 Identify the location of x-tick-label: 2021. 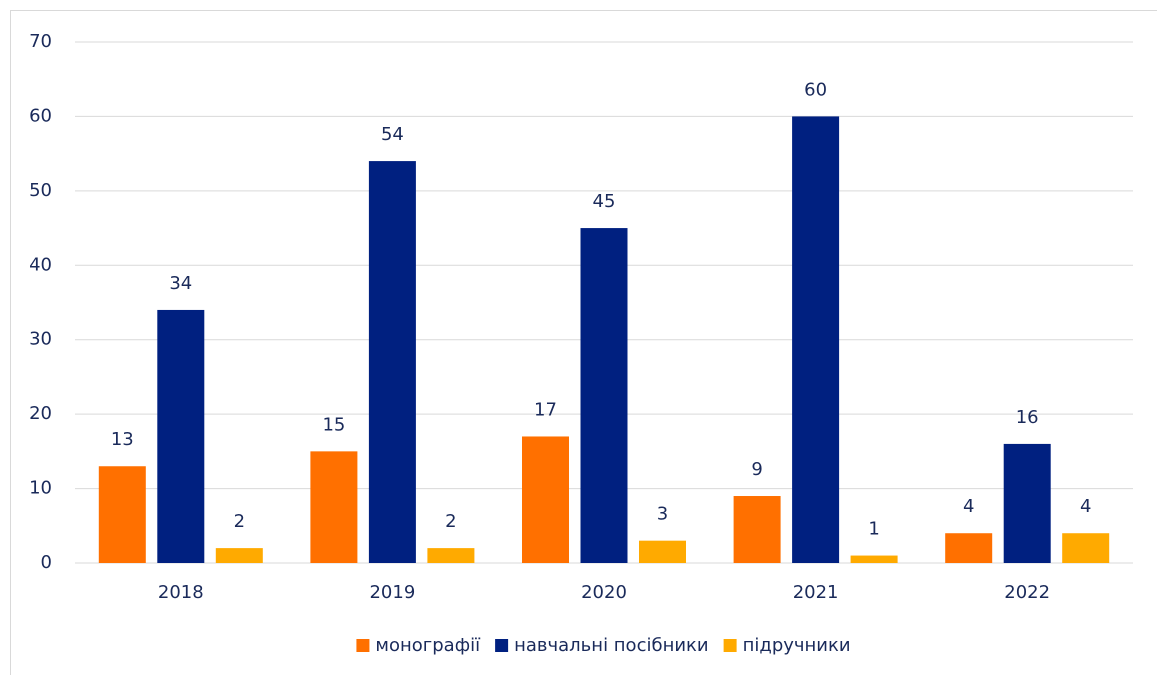
(816, 592).